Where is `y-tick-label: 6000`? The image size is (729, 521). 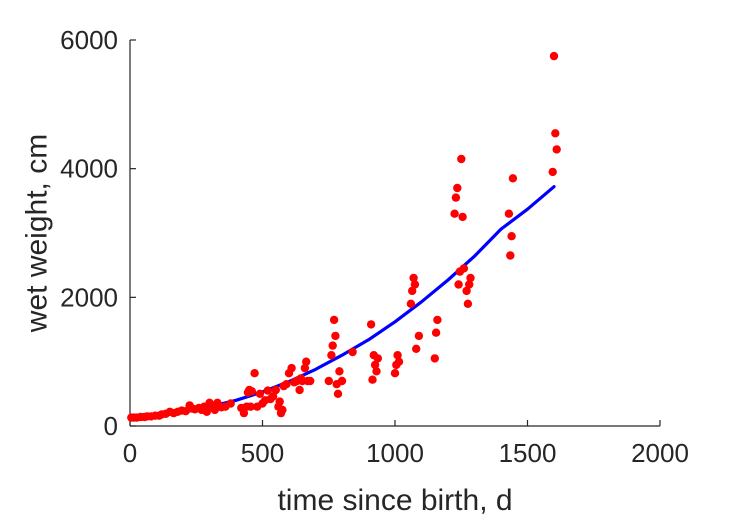
y-tick-label: 6000 is located at coordinates (89, 40).